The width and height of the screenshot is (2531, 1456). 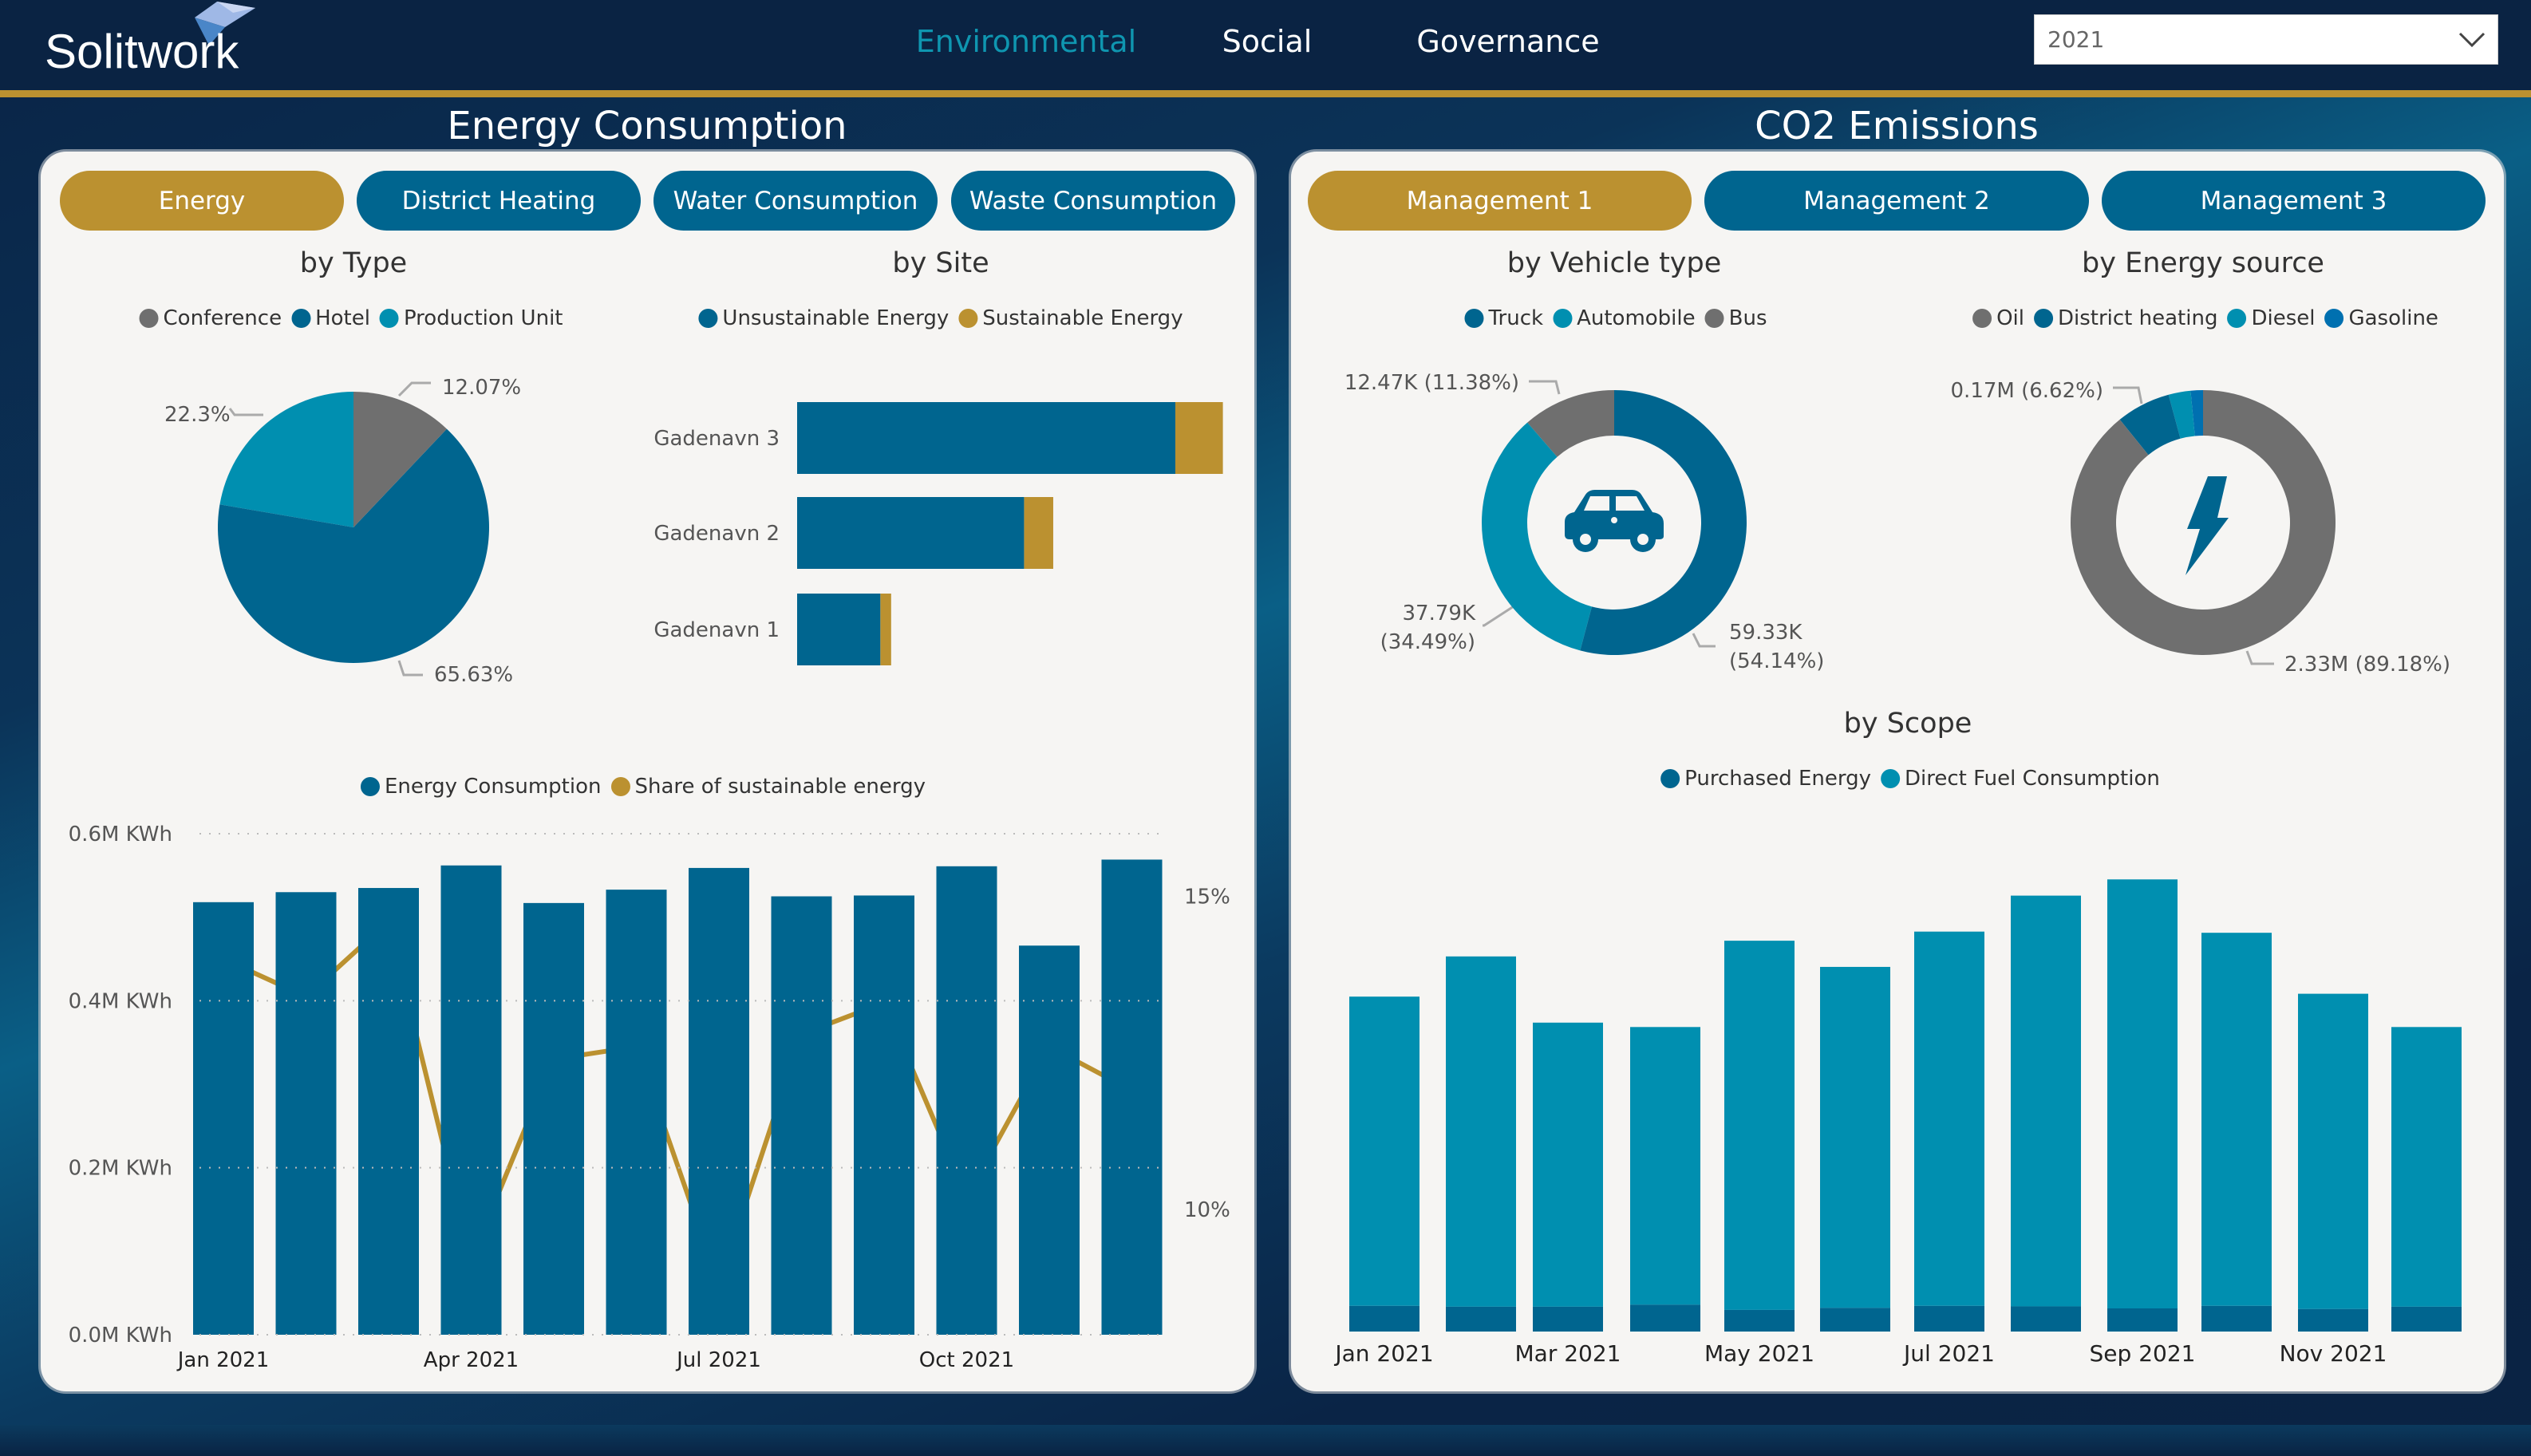 What do you see at coordinates (1082, 318) in the screenshot?
I see `legend-item: Sustainable Energy` at bounding box center [1082, 318].